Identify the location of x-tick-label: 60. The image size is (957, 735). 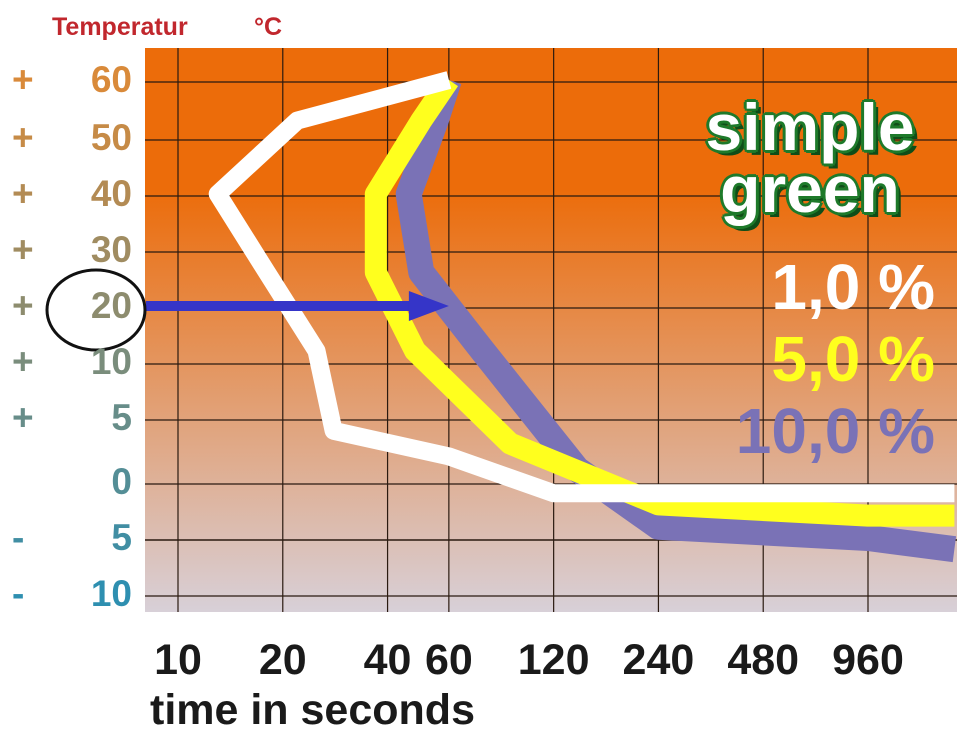
(448, 660).